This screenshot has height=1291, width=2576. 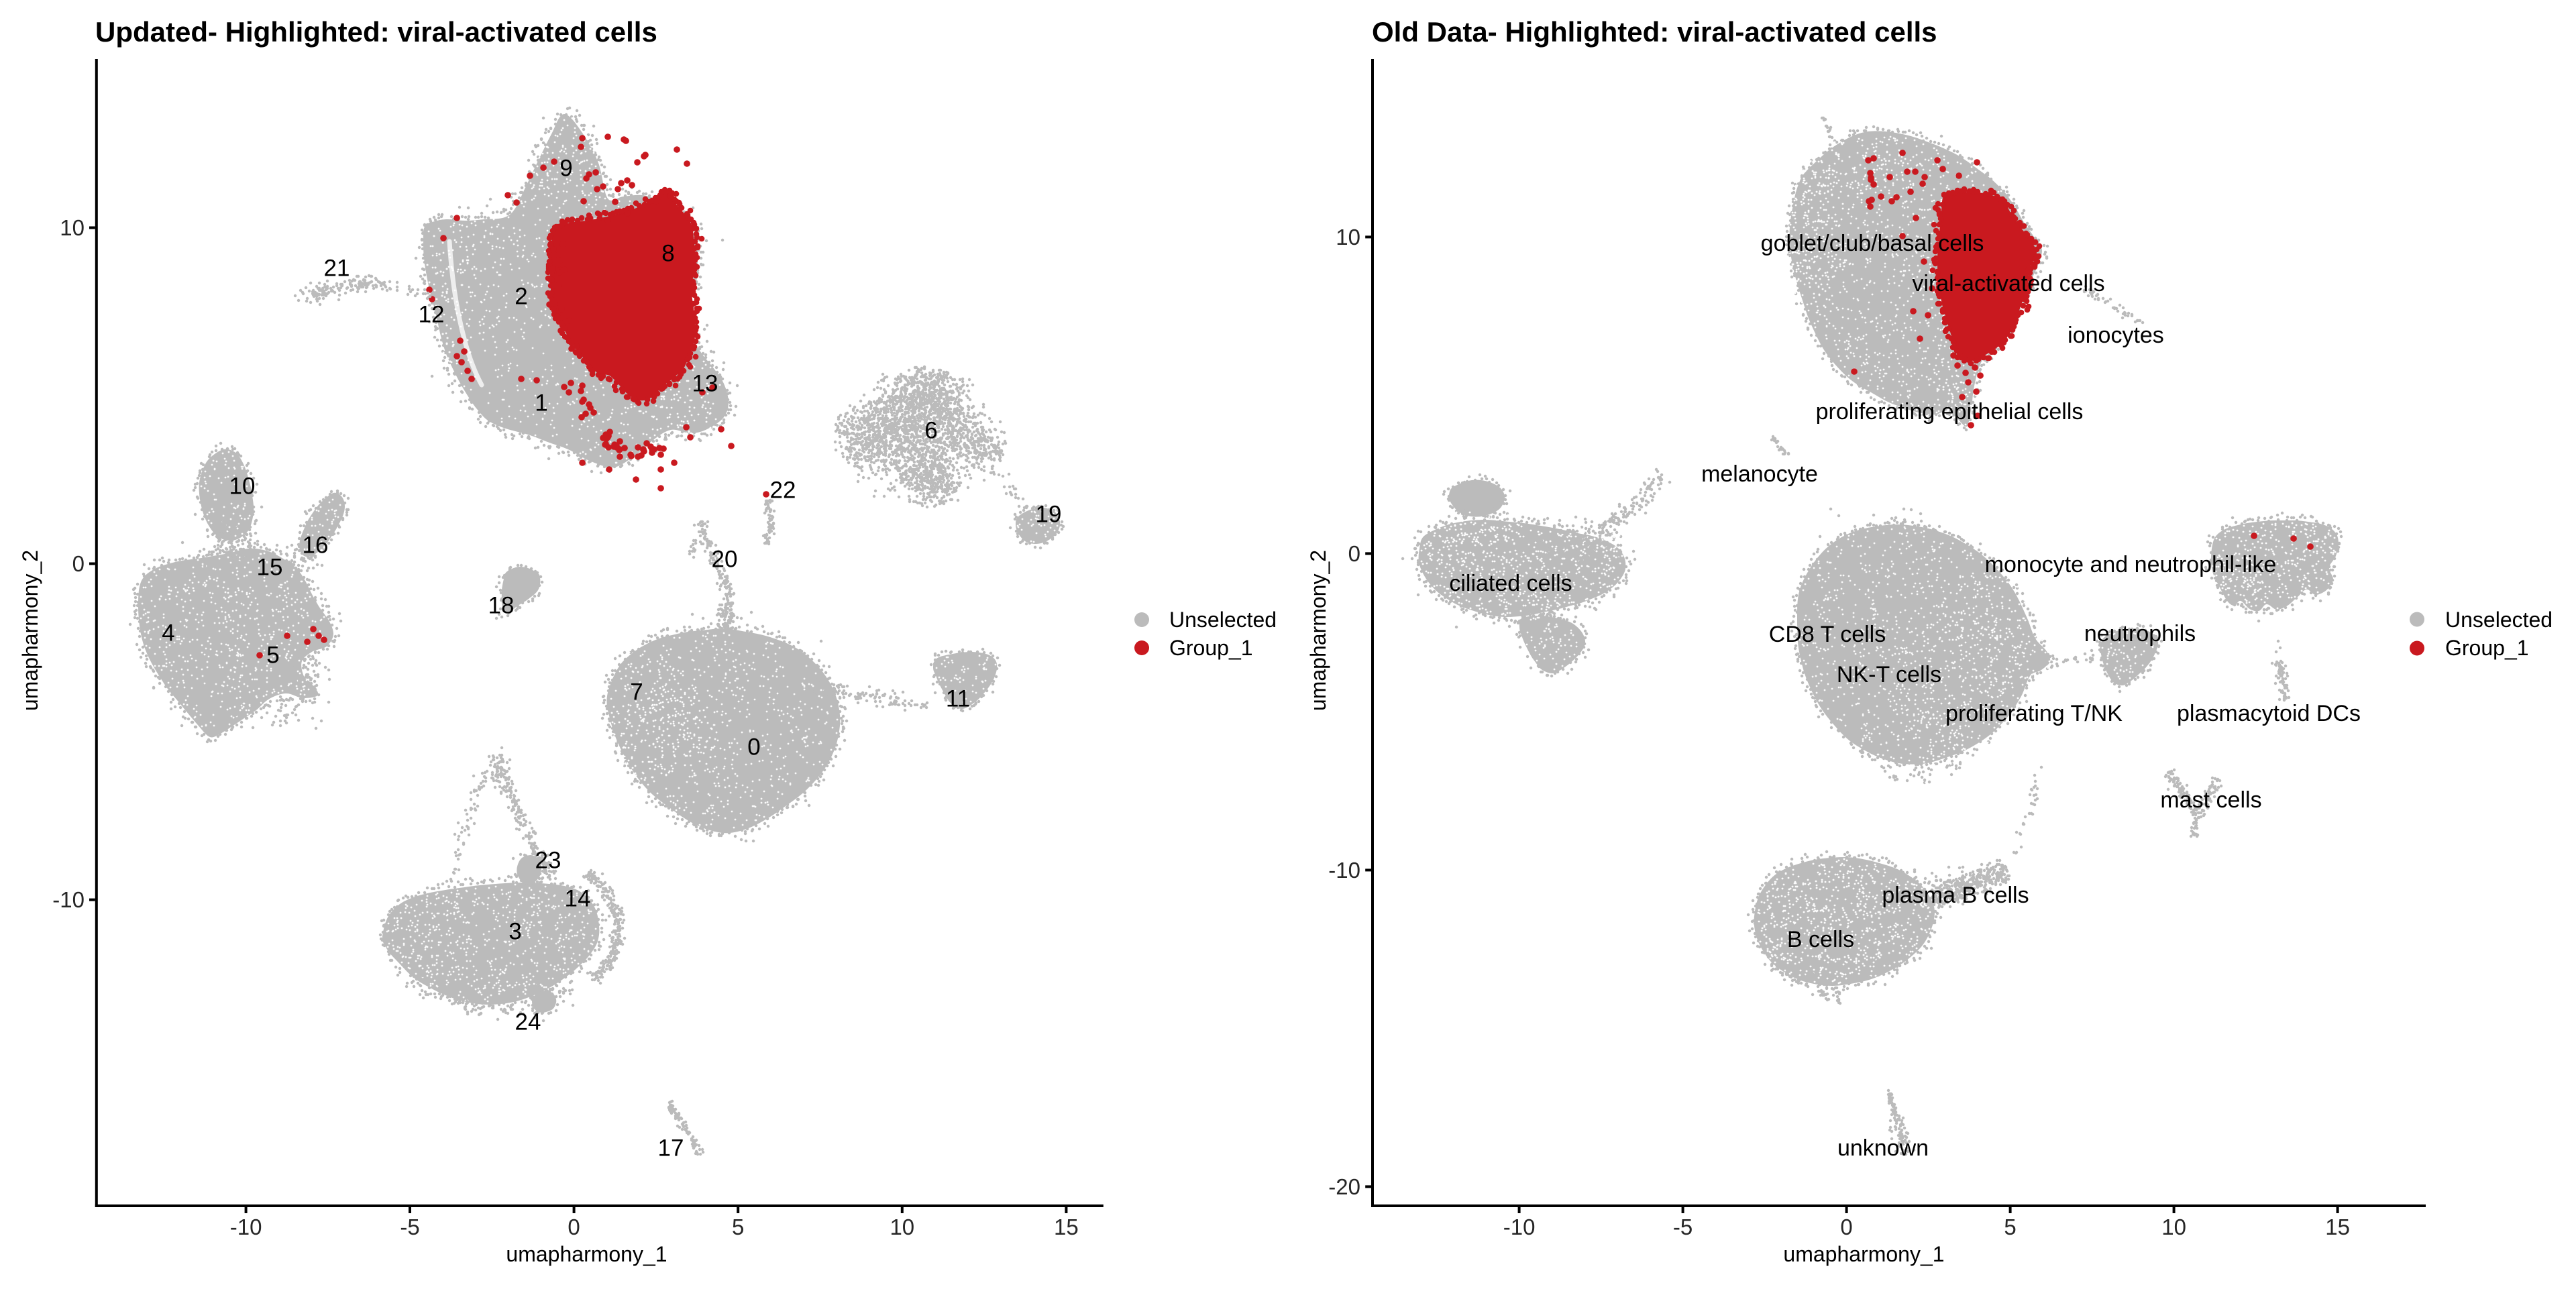 What do you see at coordinates (514, 932) in the screenshot?
I see `svg-text: 3` at bounding box center [514, 932].